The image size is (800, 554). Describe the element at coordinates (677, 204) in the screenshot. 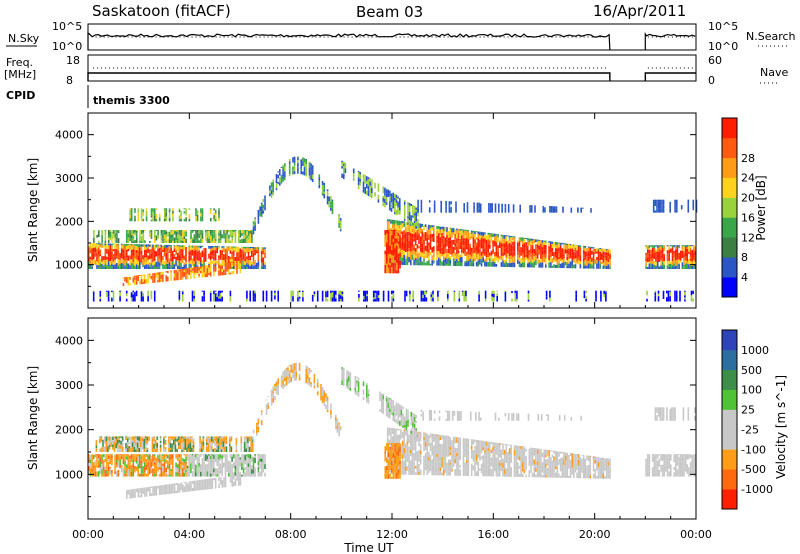

I see `power-cell-scatter-end` at that location.